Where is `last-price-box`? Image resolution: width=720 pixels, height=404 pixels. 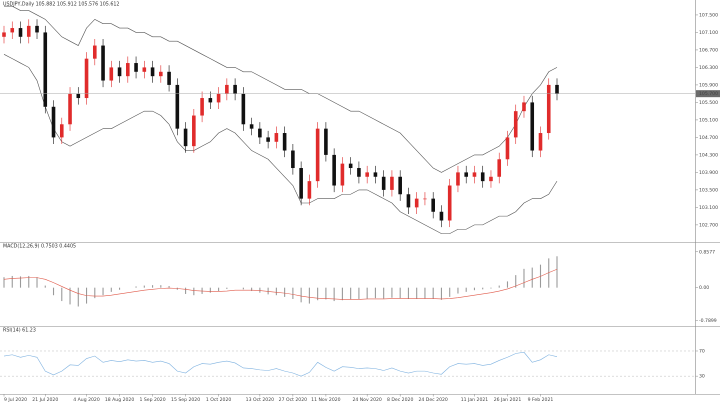 last-price-box is located at coordinates (708, 94).